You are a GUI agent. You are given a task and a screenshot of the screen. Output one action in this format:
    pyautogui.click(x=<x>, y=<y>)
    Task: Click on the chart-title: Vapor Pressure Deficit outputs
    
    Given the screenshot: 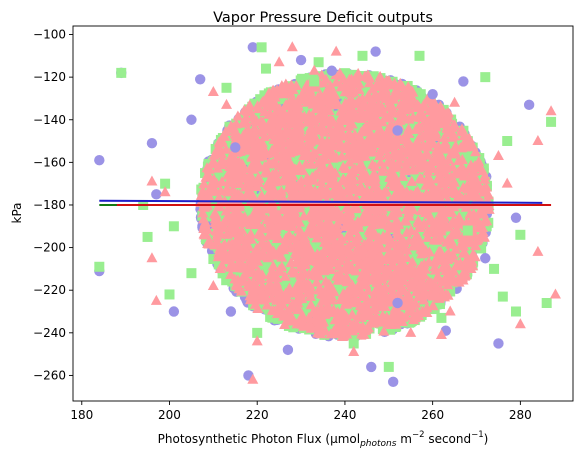 What is the action you would take?
    pyautogui.click(x=323, y=18)
    